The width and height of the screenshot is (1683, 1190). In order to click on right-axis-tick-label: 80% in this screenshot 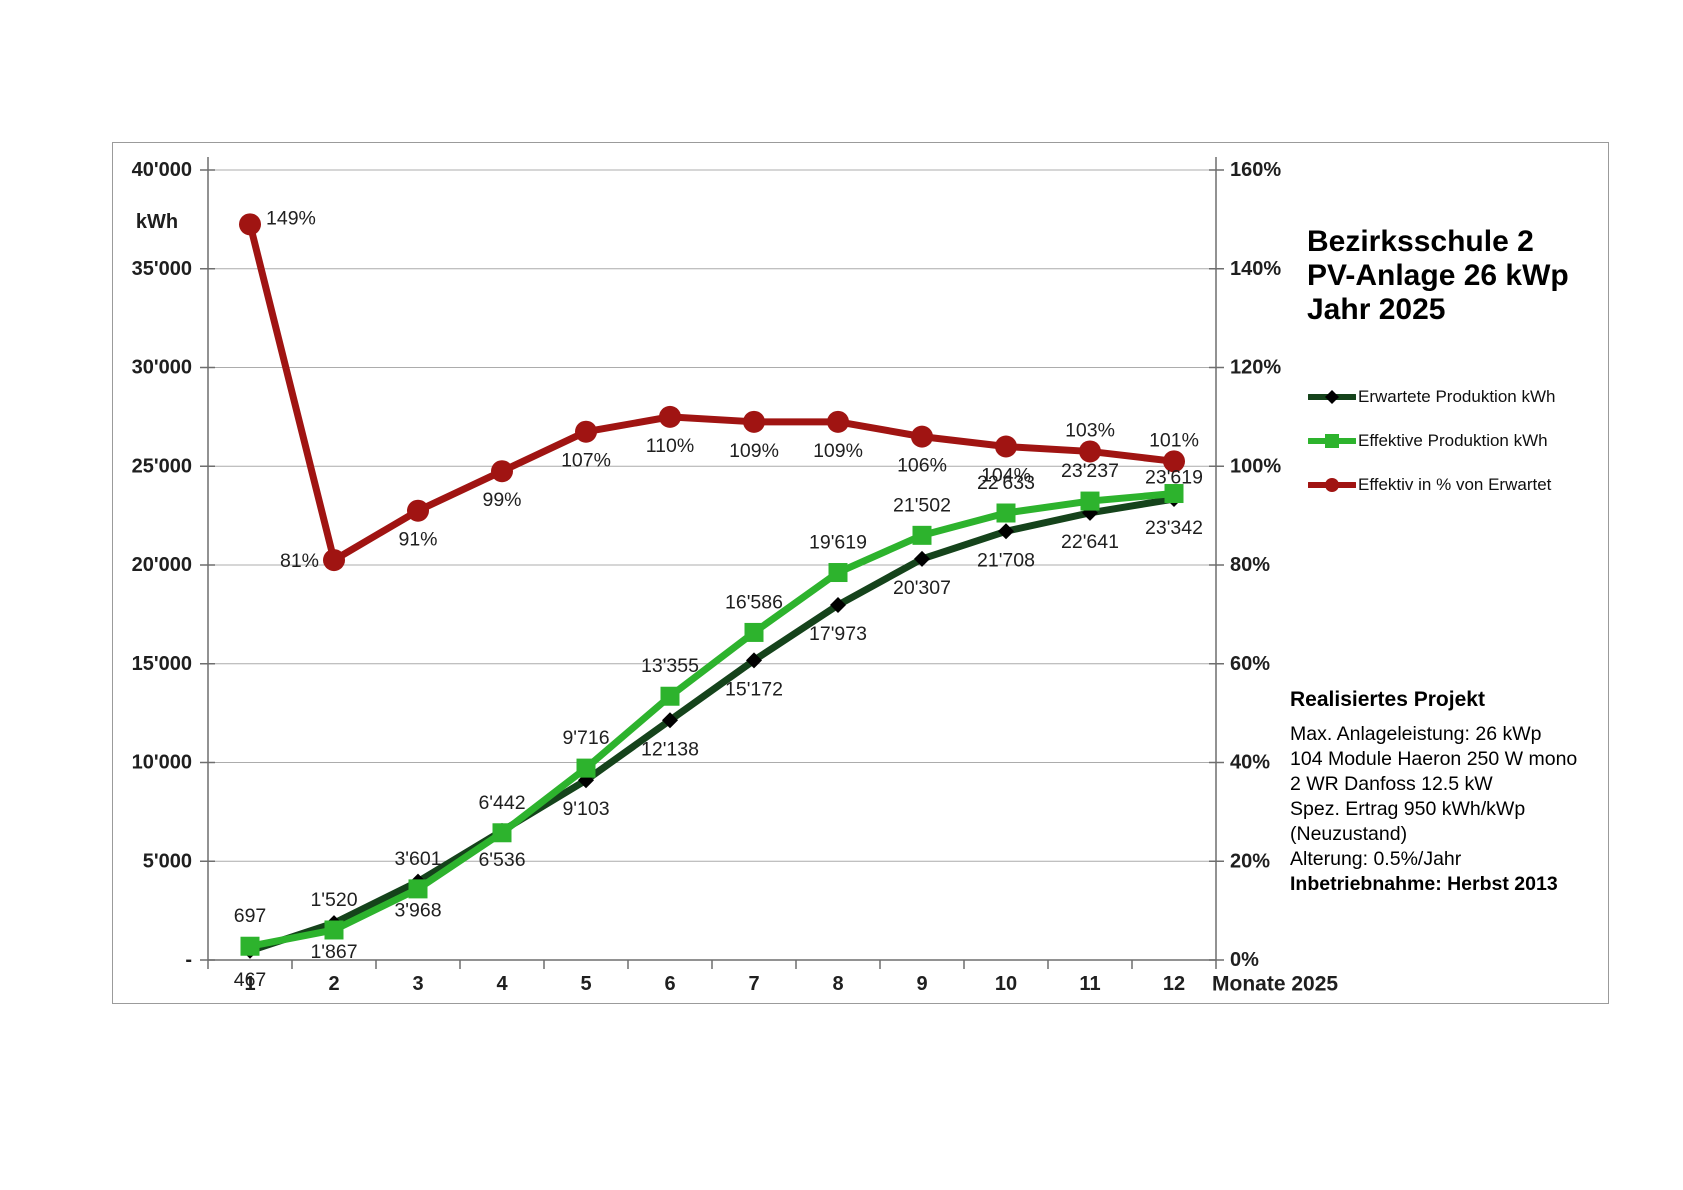, I will do `click(1250, 565)`.